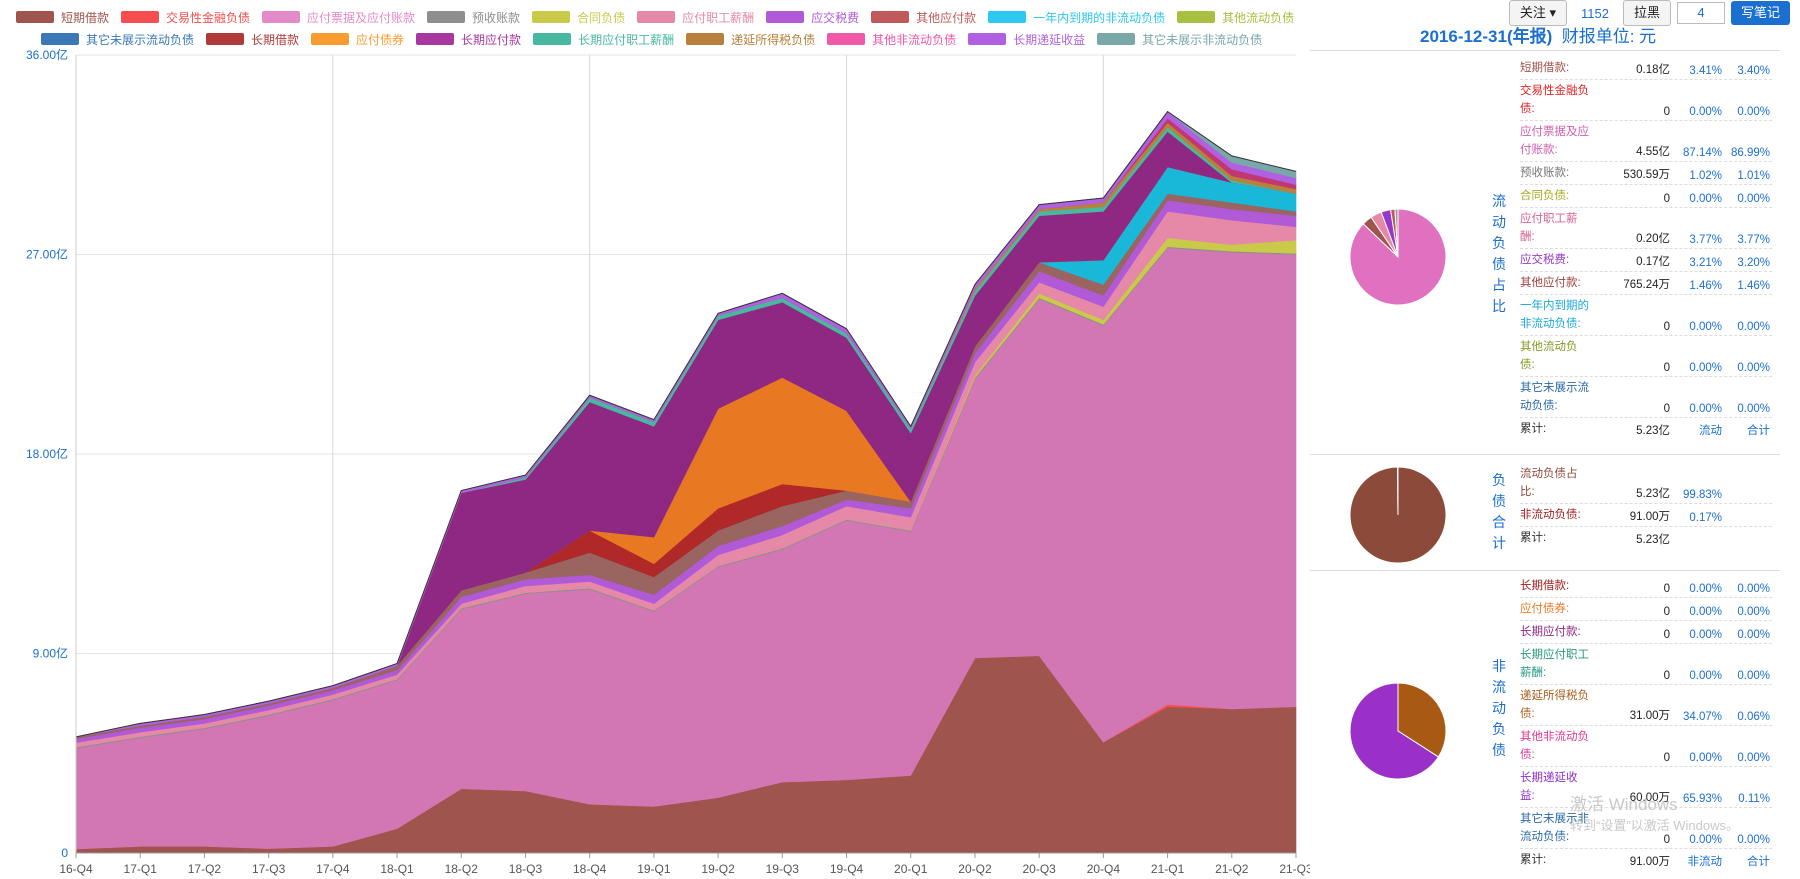  I want to click on legend-item: 其他应付款, so click(923, 17).